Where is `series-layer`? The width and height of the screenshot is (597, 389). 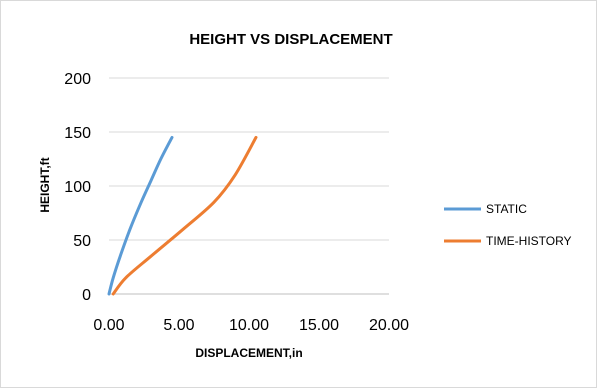 series-layer is located at coordinates (182, 215).